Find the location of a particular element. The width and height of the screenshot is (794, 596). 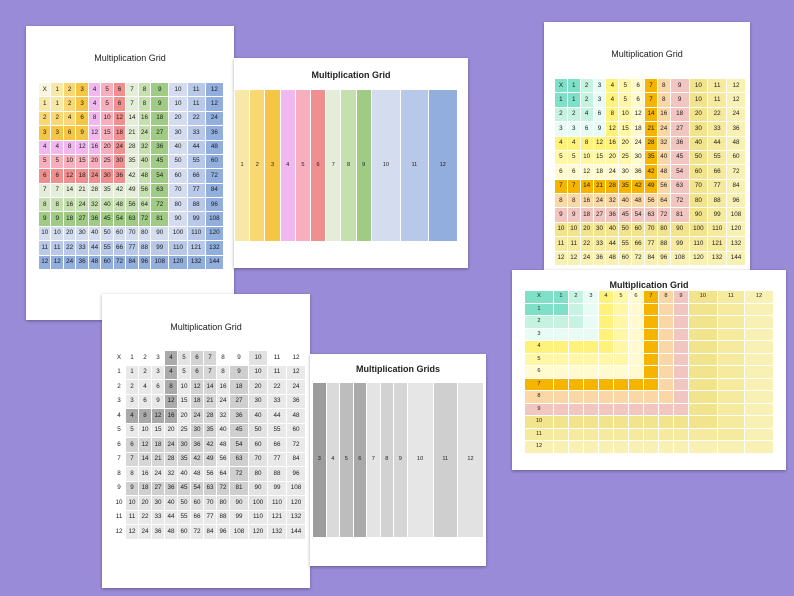

column-header-cell: 2 is located at coordinates (257, 165).